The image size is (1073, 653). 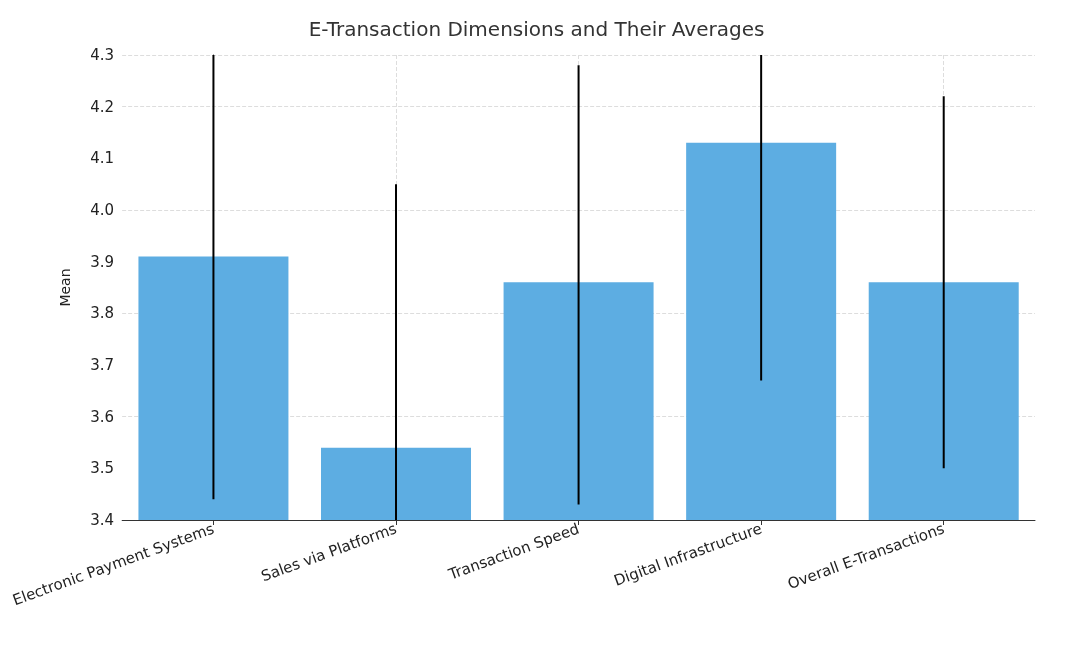 What do you see at coordinates (102, 55) in the screenshot?
I see `y-tick-label: 4.3` at bounding box center [102, 55].